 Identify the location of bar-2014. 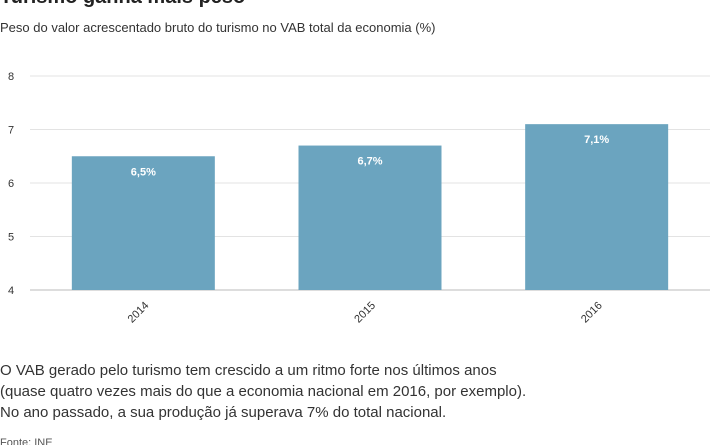
(143, 223).